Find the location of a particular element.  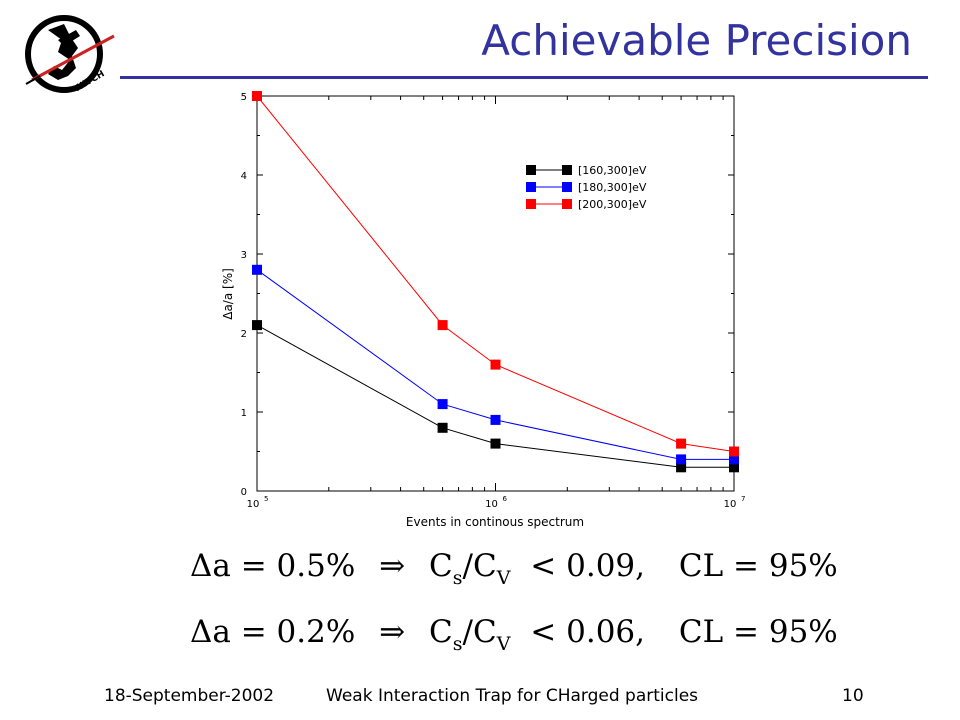

legend-label: [160,300]eV is located at coordinates (612, 170).